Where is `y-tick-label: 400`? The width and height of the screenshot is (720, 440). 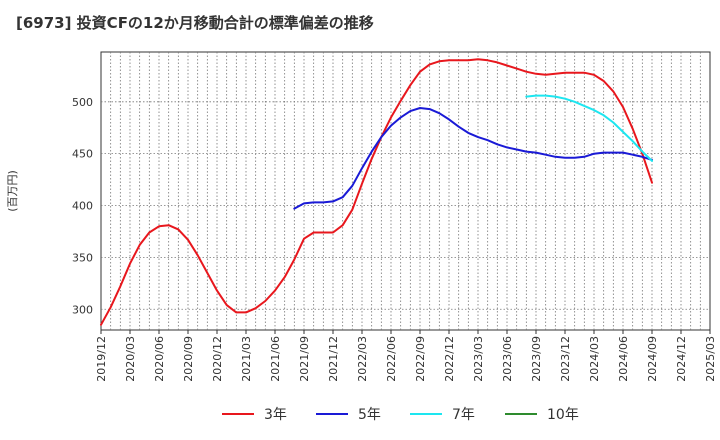 y-tick-label: 400 is located at coordinates (82, 206).